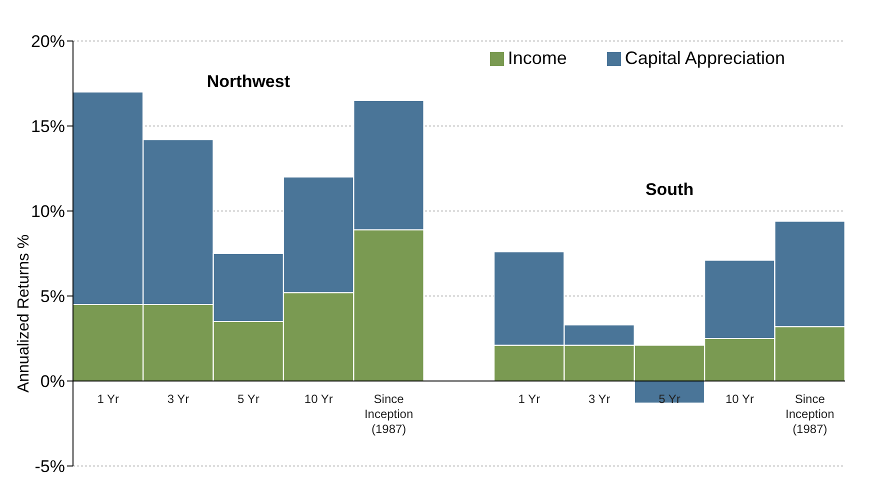 The width and height of the screenshot is (885, 477). What do you see at coordinates (24, 313) in the screenshot?
I see `y-axis-title: Annualized Returns %` at bounding box center [24, 313].